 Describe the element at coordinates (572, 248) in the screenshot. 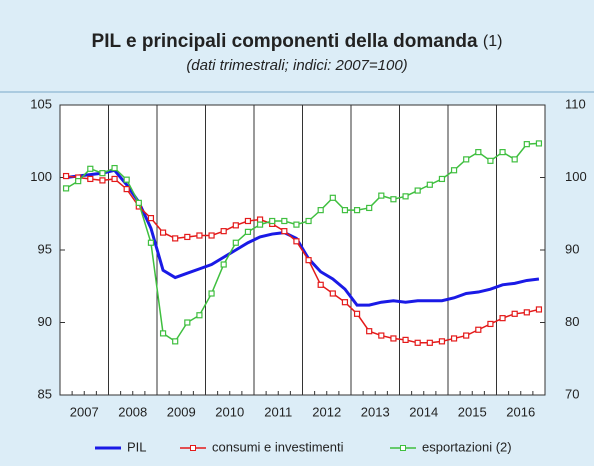

I see `y2-tick-label: 90` at that location.